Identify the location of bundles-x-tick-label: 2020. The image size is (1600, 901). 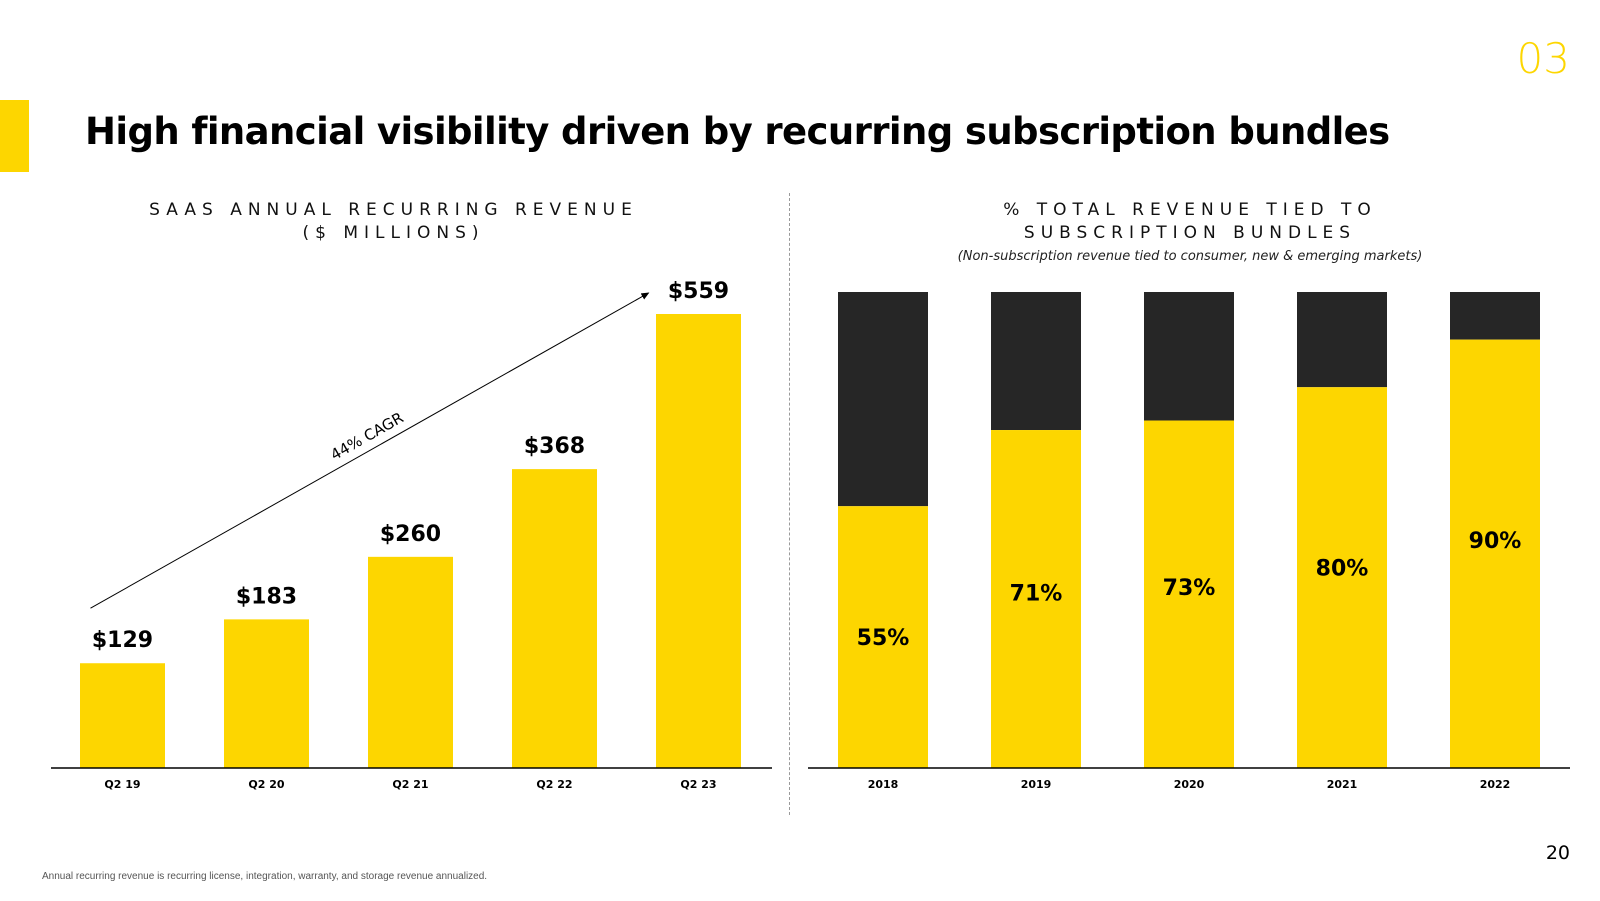
(1189, 784).